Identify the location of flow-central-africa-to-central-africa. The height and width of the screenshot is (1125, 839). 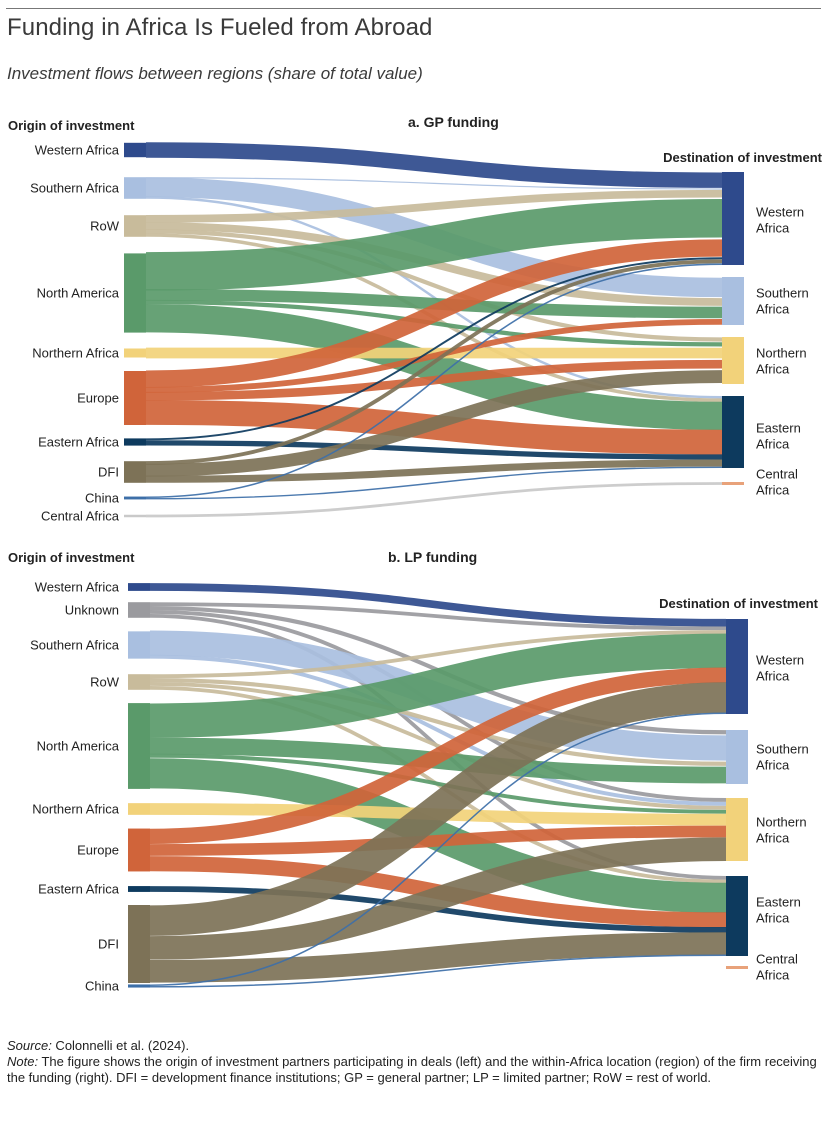
(434, 500).